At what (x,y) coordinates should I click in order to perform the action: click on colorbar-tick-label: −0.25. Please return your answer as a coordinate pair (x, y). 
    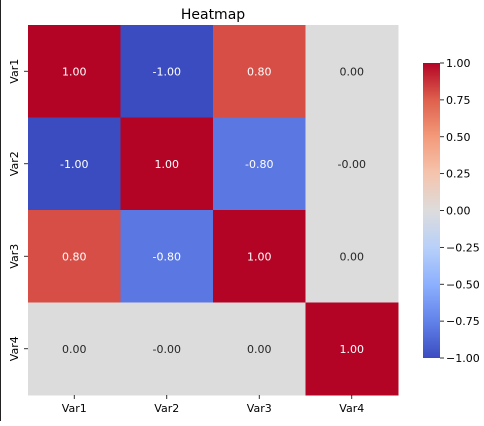
    Looking at the image, I should click on (463, 247).